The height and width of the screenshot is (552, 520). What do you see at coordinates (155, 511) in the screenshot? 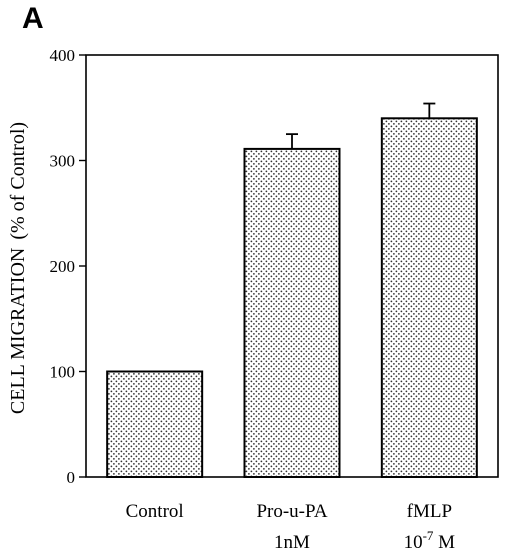
I see `x-label-0: Control` at bounding box center [155, 511].